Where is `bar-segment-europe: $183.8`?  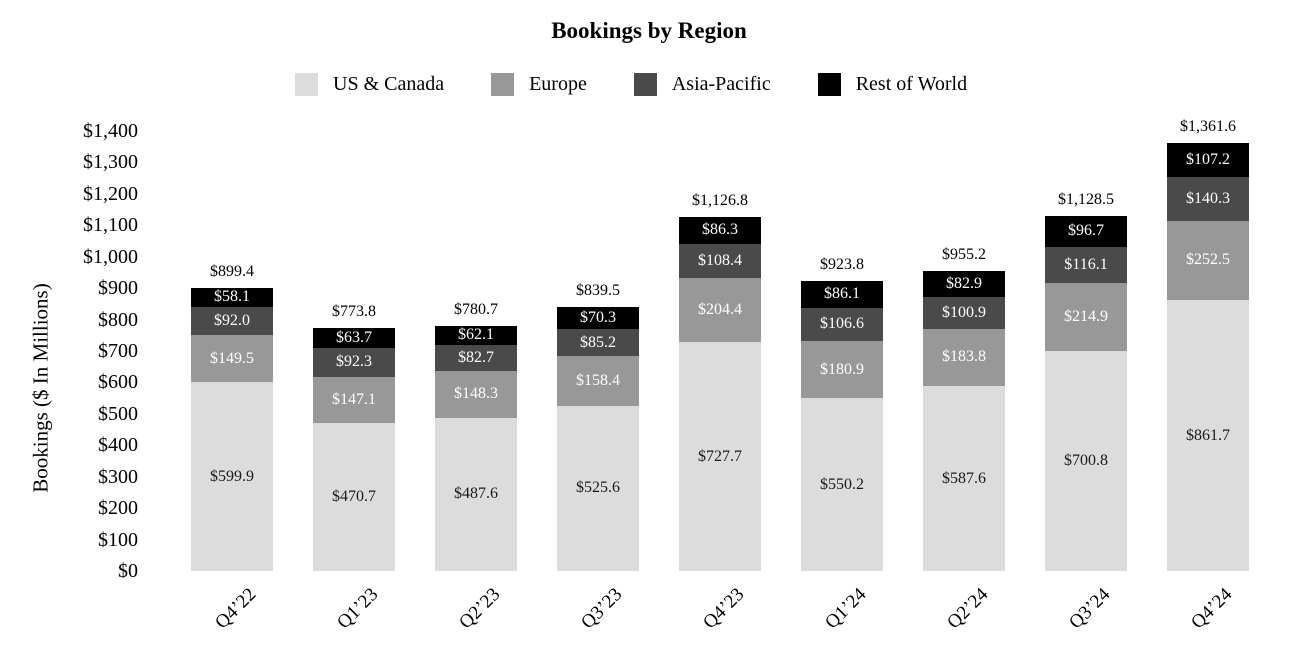
bar-segment-europe: $183.8 is located at coordinates (964, 357).